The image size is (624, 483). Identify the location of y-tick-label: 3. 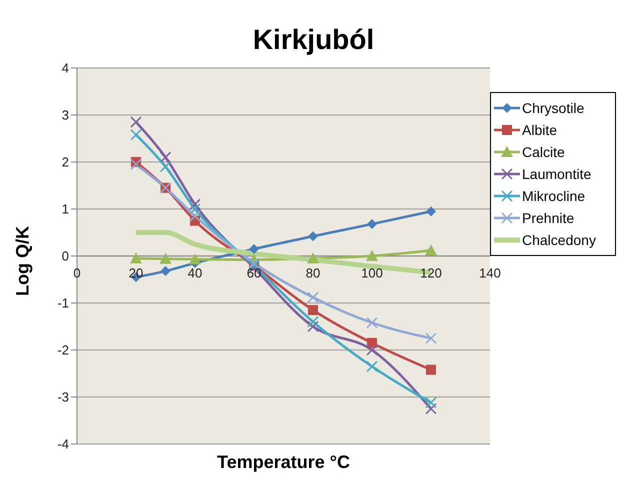
(65, 115).